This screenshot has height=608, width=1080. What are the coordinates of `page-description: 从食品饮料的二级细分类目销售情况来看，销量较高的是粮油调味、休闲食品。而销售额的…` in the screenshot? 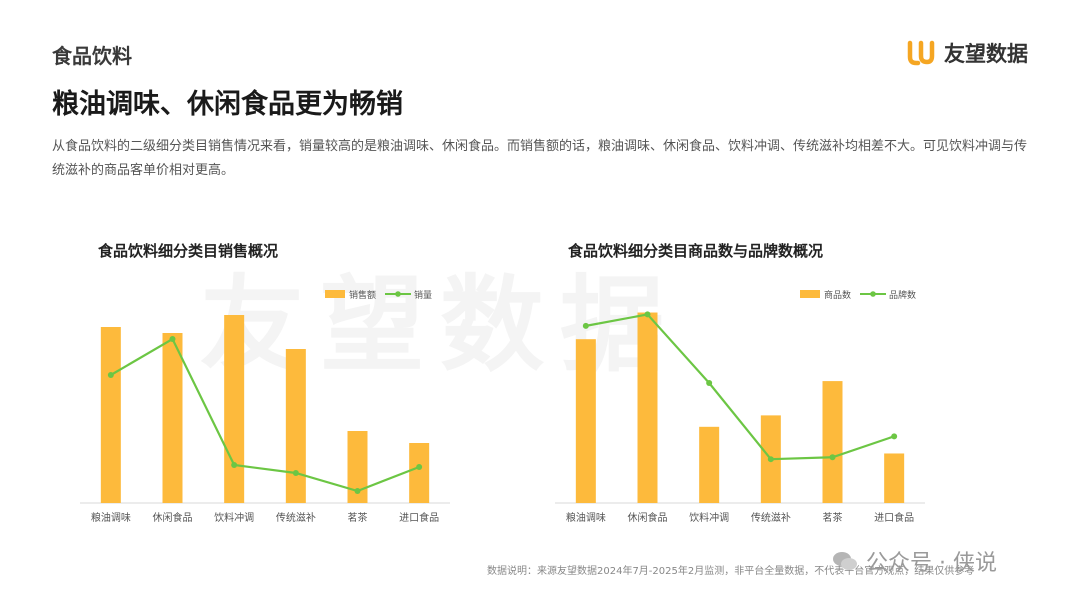 It's located at (540, 158).